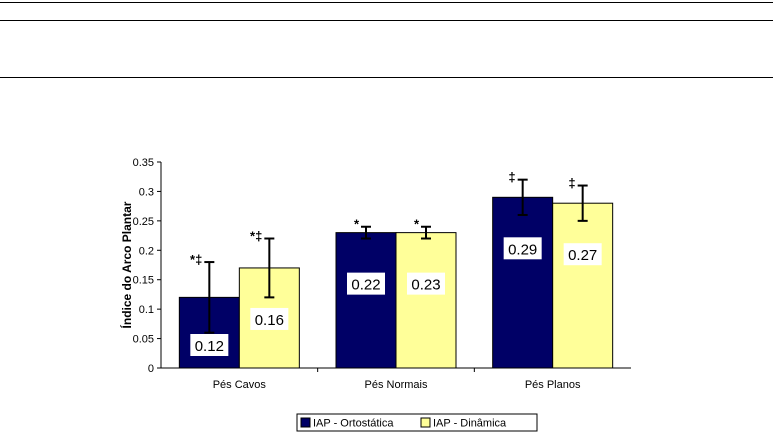 The width and height of the screenshot is (773, 443). I want to click on data-label: 0.22, so click(365, 285).